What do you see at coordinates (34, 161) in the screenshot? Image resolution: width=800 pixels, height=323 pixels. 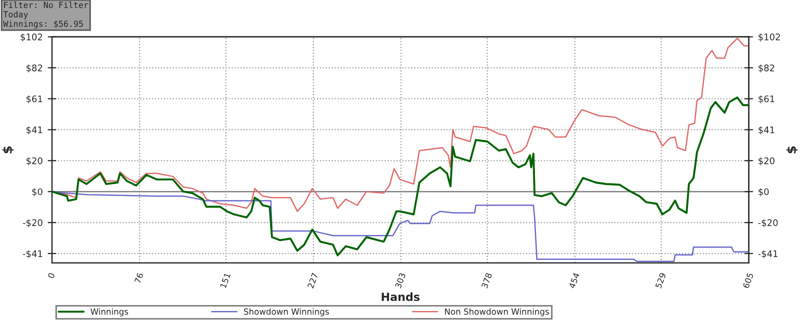 I see `y-tick-label: $20` at bounding box center [34, 161].